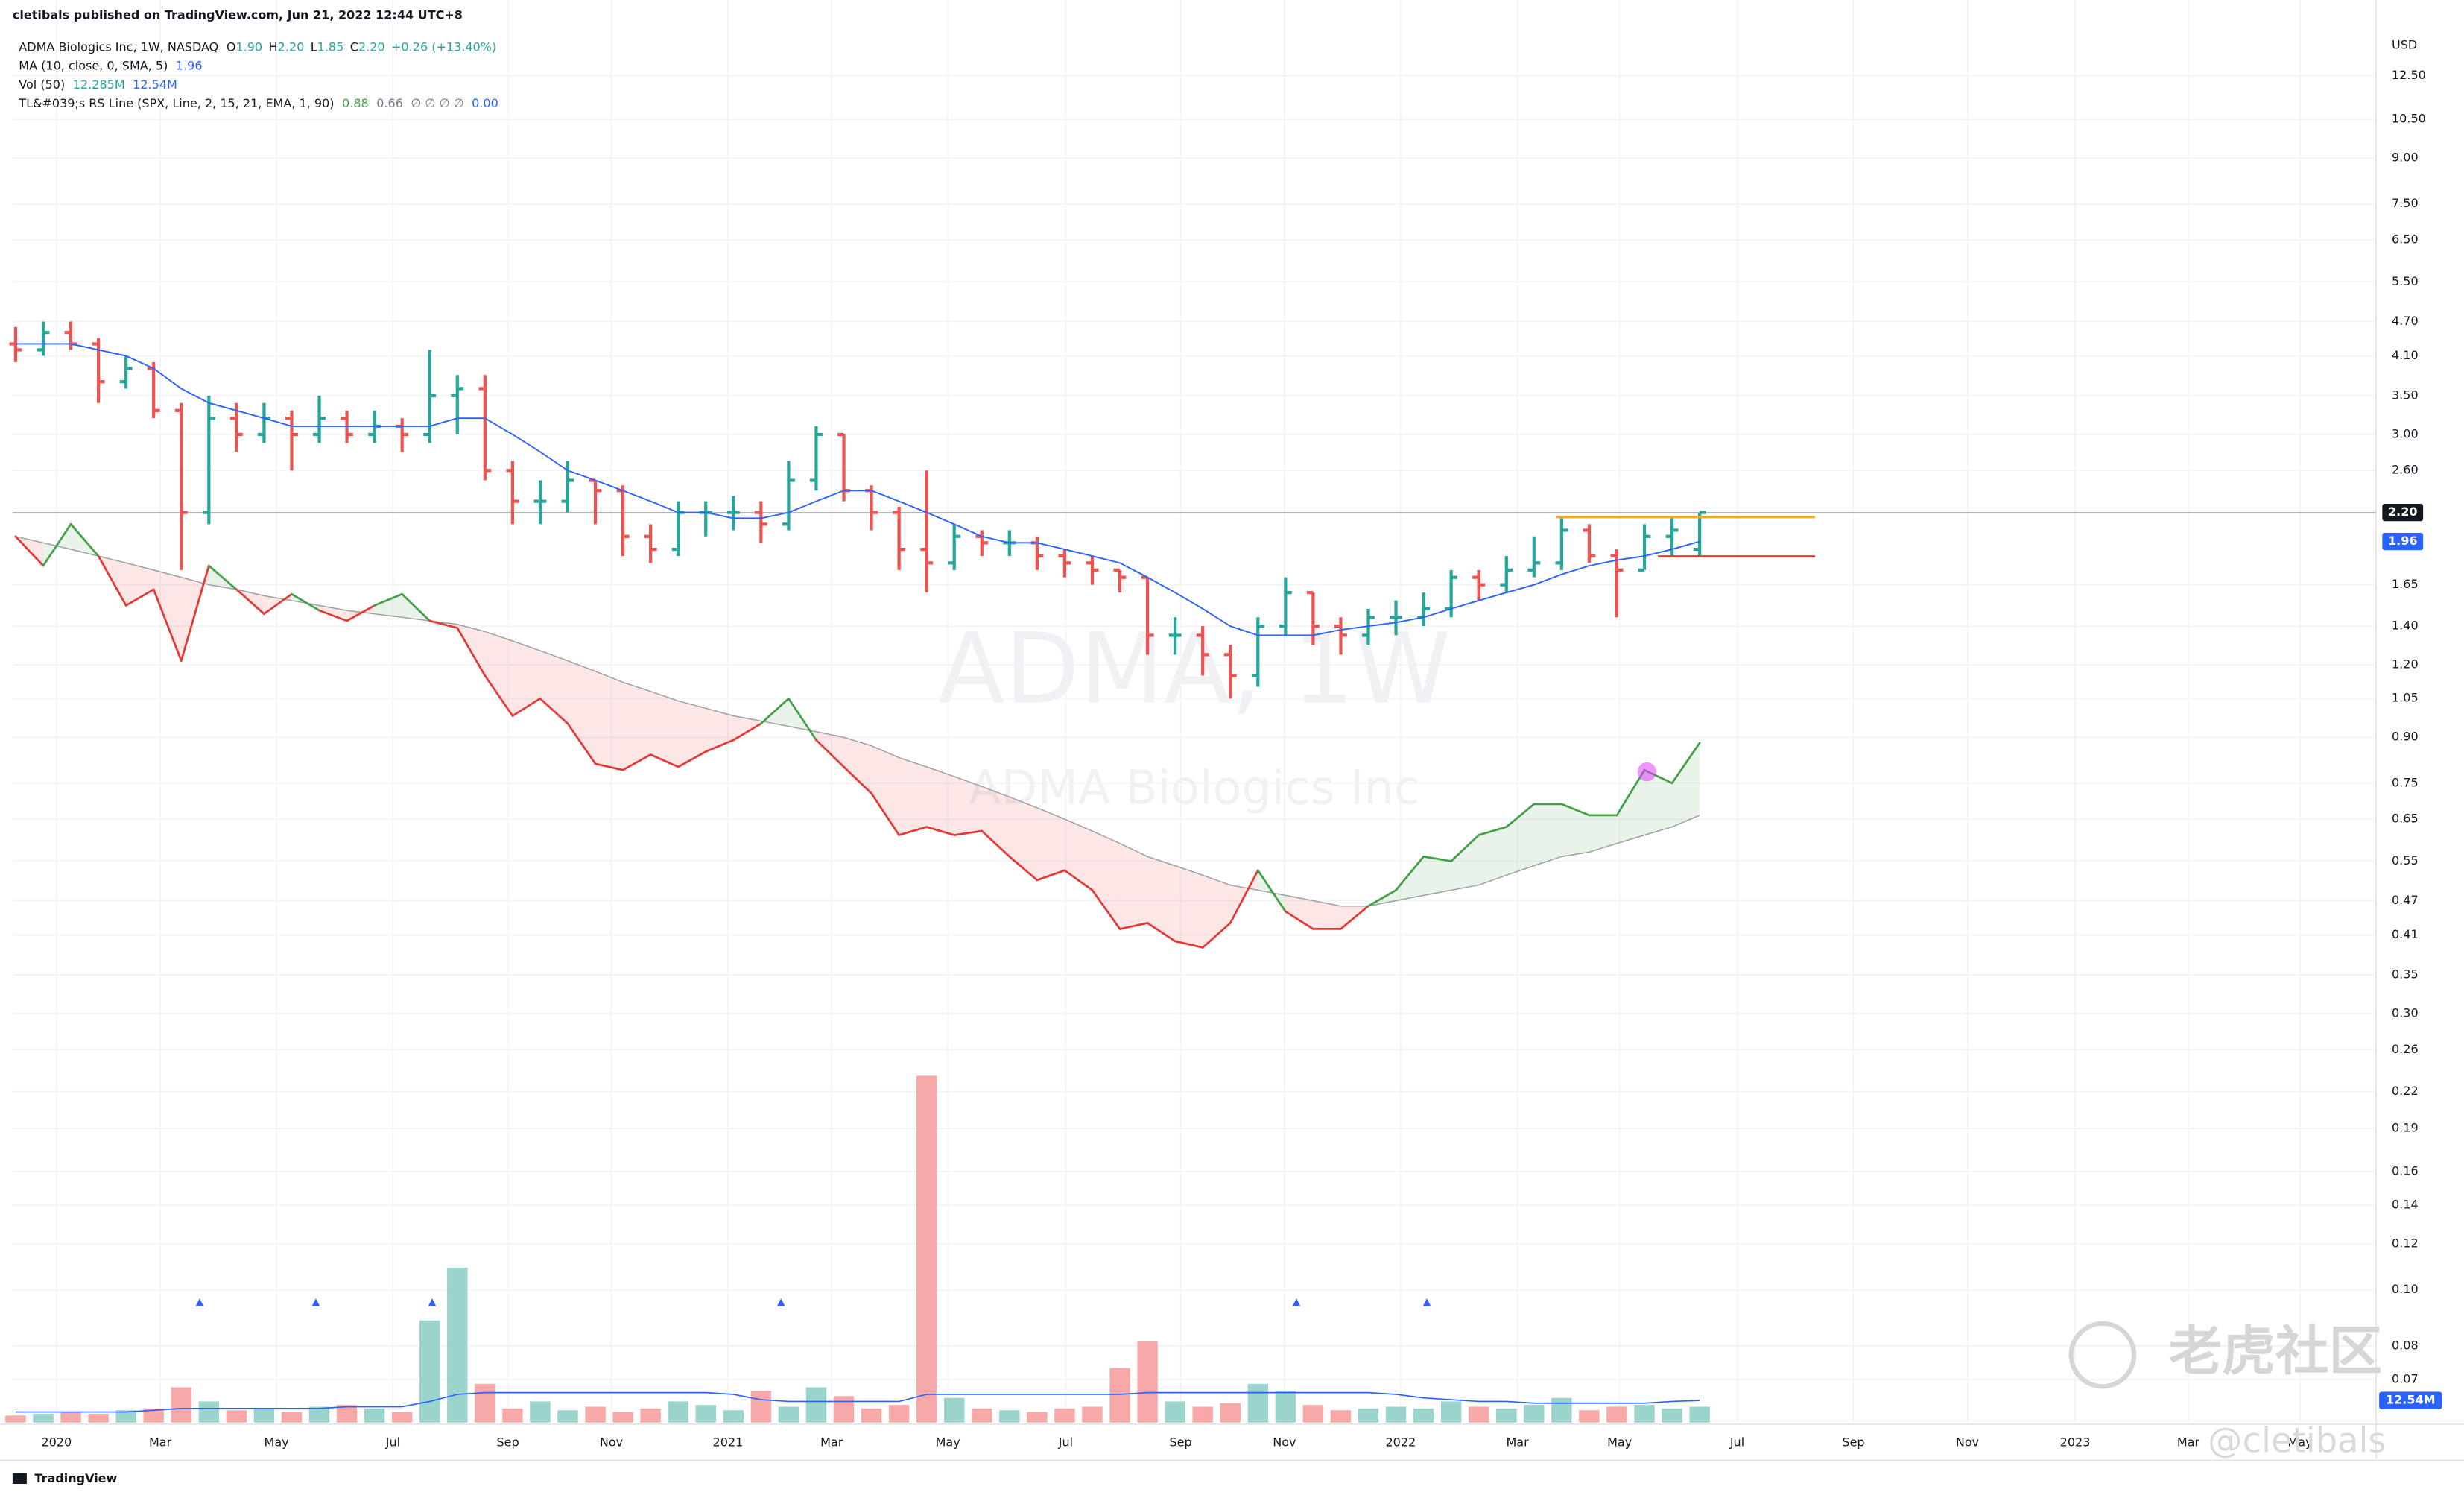 Image resolution: width=2464 pixels, height=1498 pixels. What do you see at coordinates (231, 46) in the screenshot?
I see `legend-key: O` at bounding box center [231, 46].